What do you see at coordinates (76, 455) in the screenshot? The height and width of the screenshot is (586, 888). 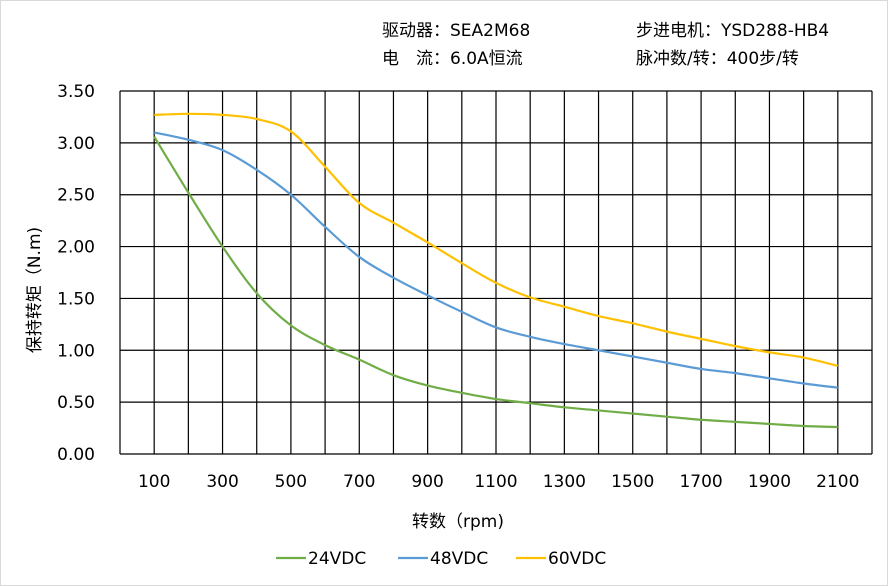 I see `y-tick-label: 0.00` at bounding box center [76, 455].